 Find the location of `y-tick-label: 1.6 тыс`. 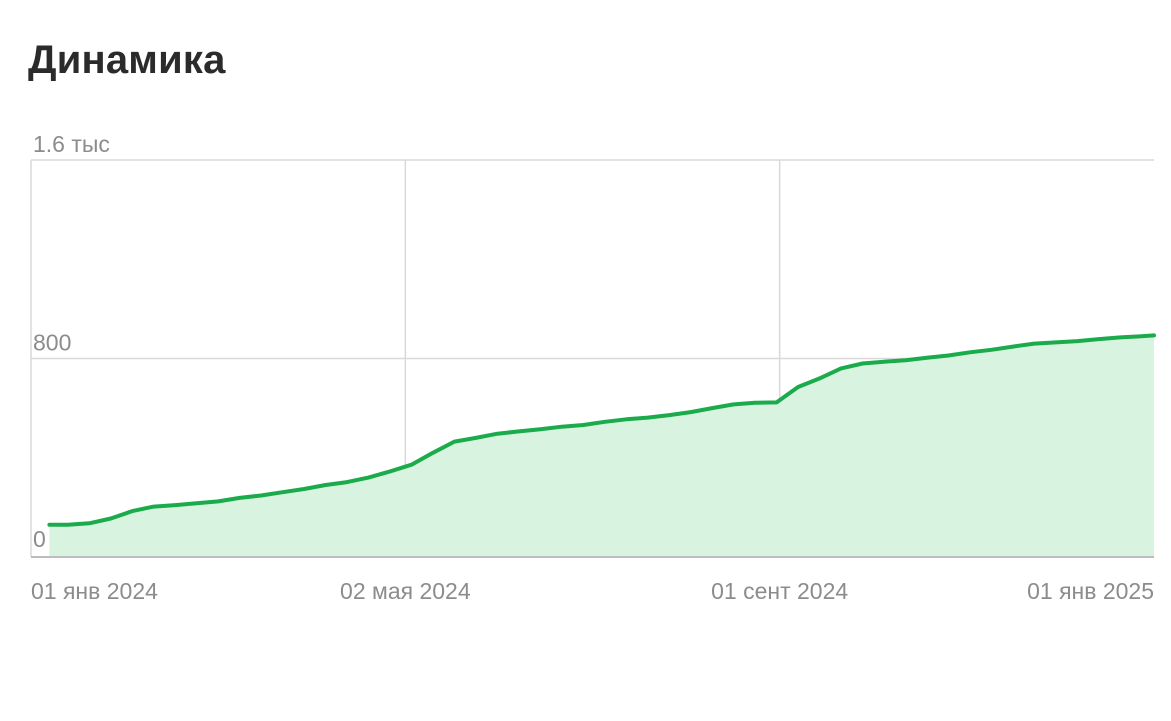

y-tick-label: 1.6 тыс is located at coordinates (71, 144).